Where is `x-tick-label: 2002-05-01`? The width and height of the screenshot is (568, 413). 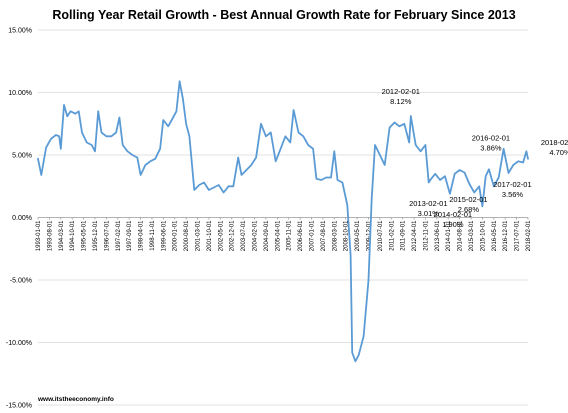 x-tick-label: 2002-05-01 is located at coordinates (221, 235).